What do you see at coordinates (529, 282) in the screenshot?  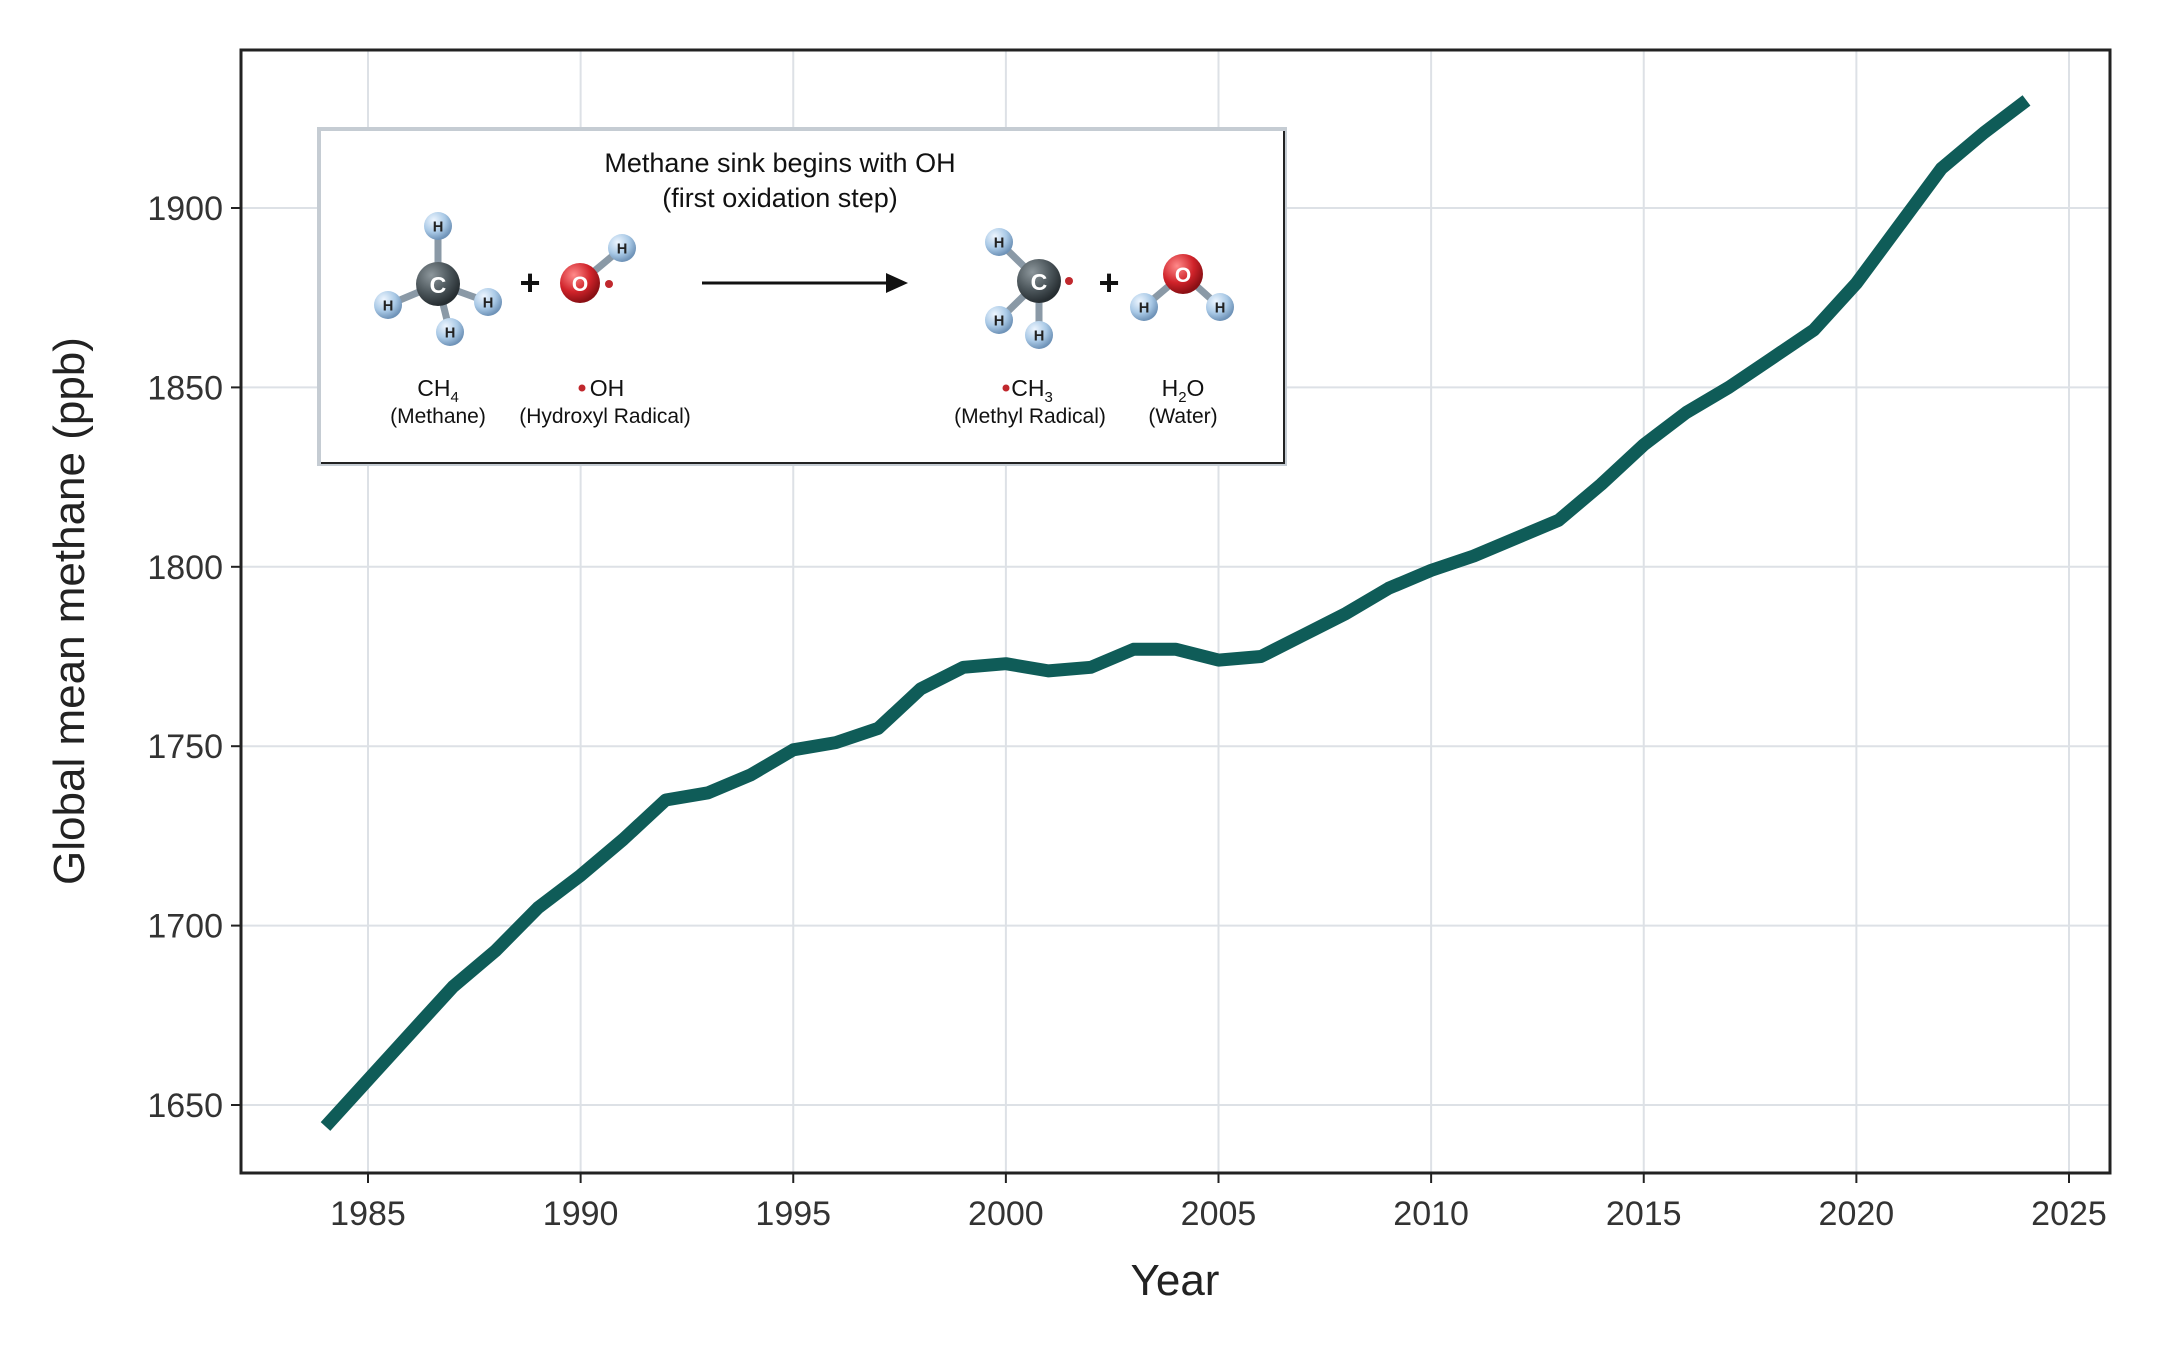 I see `plus-sign-left: +` at bounding box center [529, 282].